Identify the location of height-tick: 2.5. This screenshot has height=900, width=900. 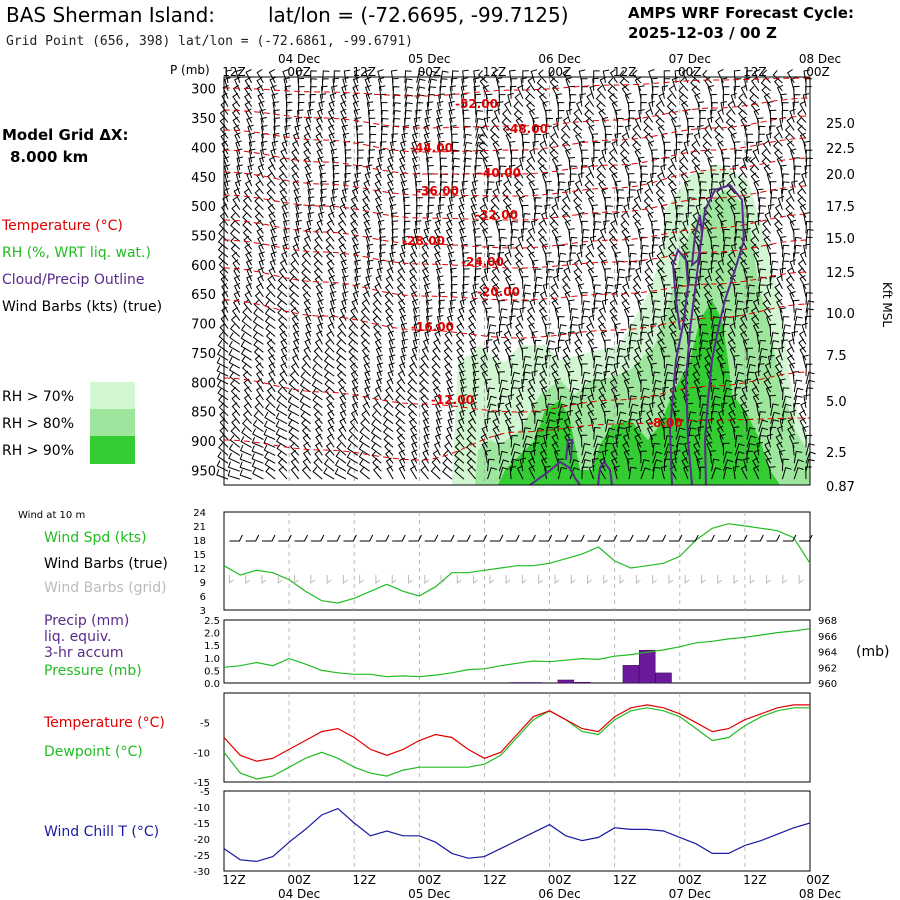
(836, 453).